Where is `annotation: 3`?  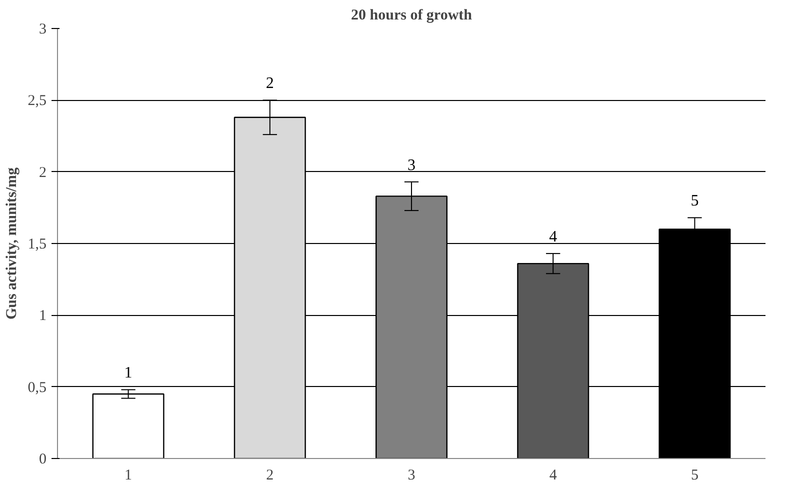 annotation: 3 is located at coordinates (412, 165).